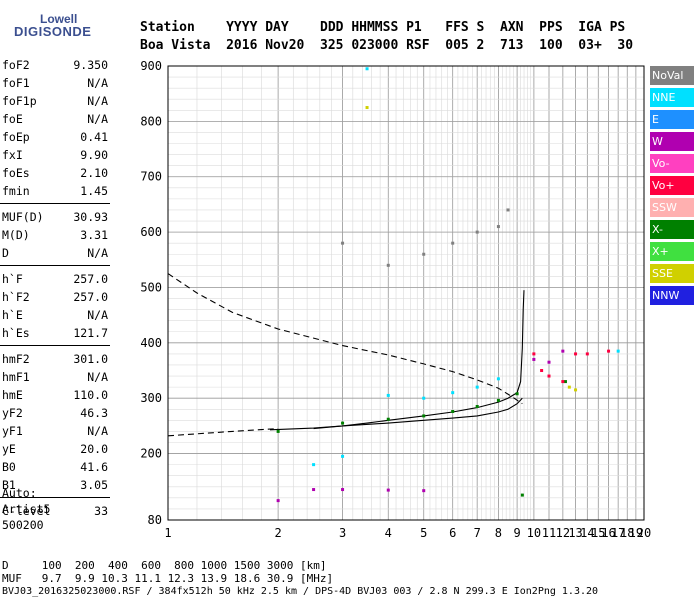 The image size is (700, 600). I want to click on param-label: C-level, so click(26, 511).